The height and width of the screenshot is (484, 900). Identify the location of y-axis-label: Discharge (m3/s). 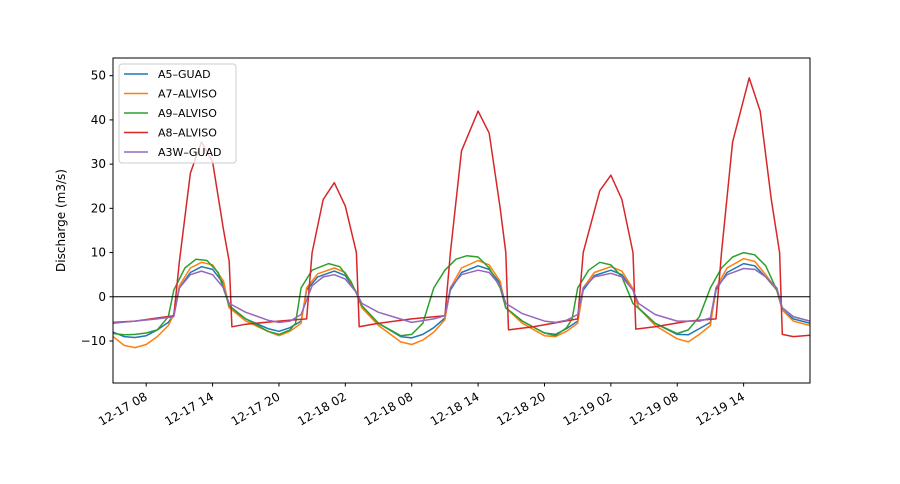
(61, 220).